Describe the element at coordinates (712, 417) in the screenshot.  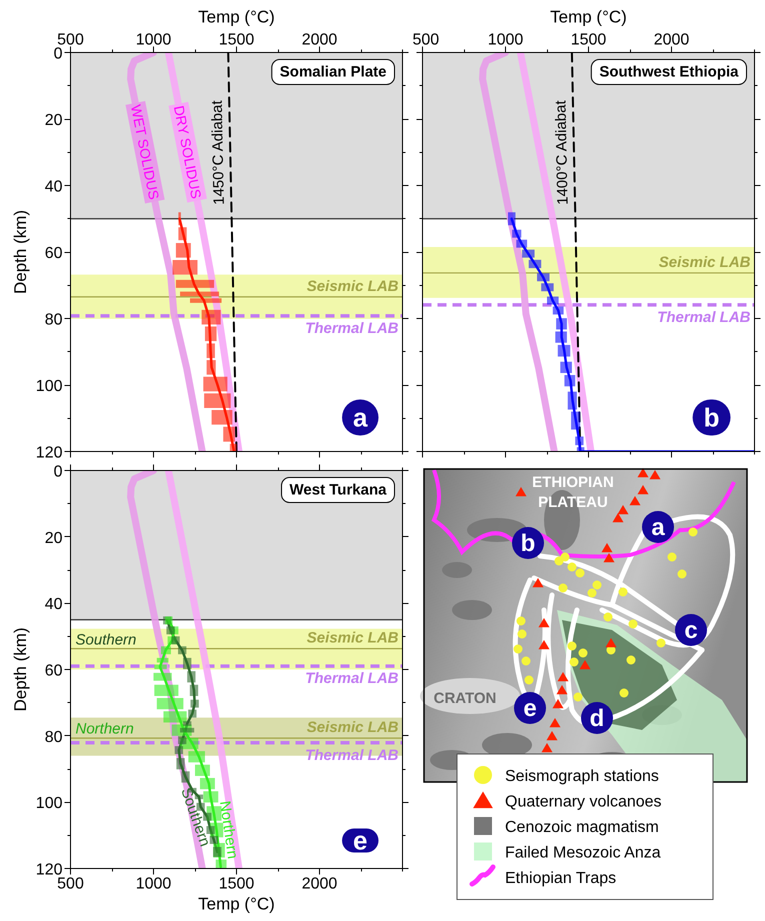
I see `annotation: b` at that location.